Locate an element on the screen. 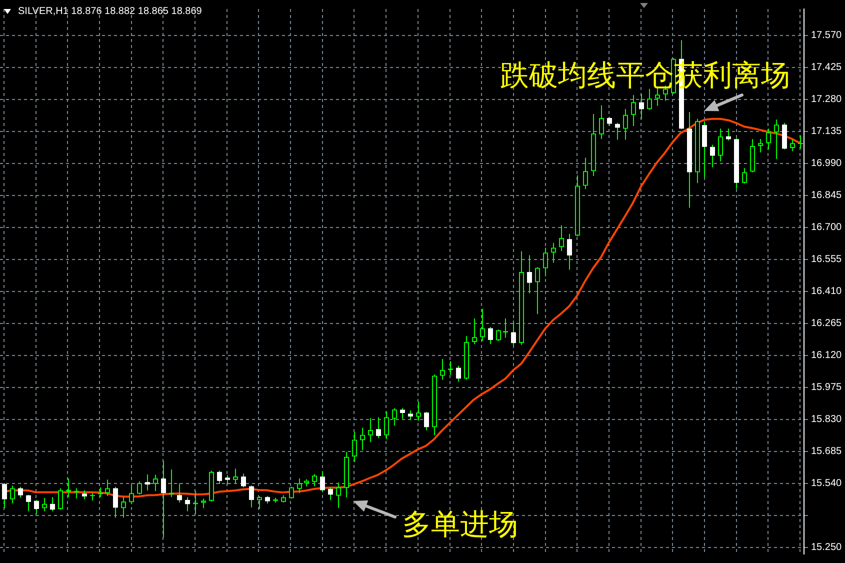 Image resolution: width=845 pixels, height=563 pixels. y-tick-label: 17.570 is located at coordinates (826, 36).